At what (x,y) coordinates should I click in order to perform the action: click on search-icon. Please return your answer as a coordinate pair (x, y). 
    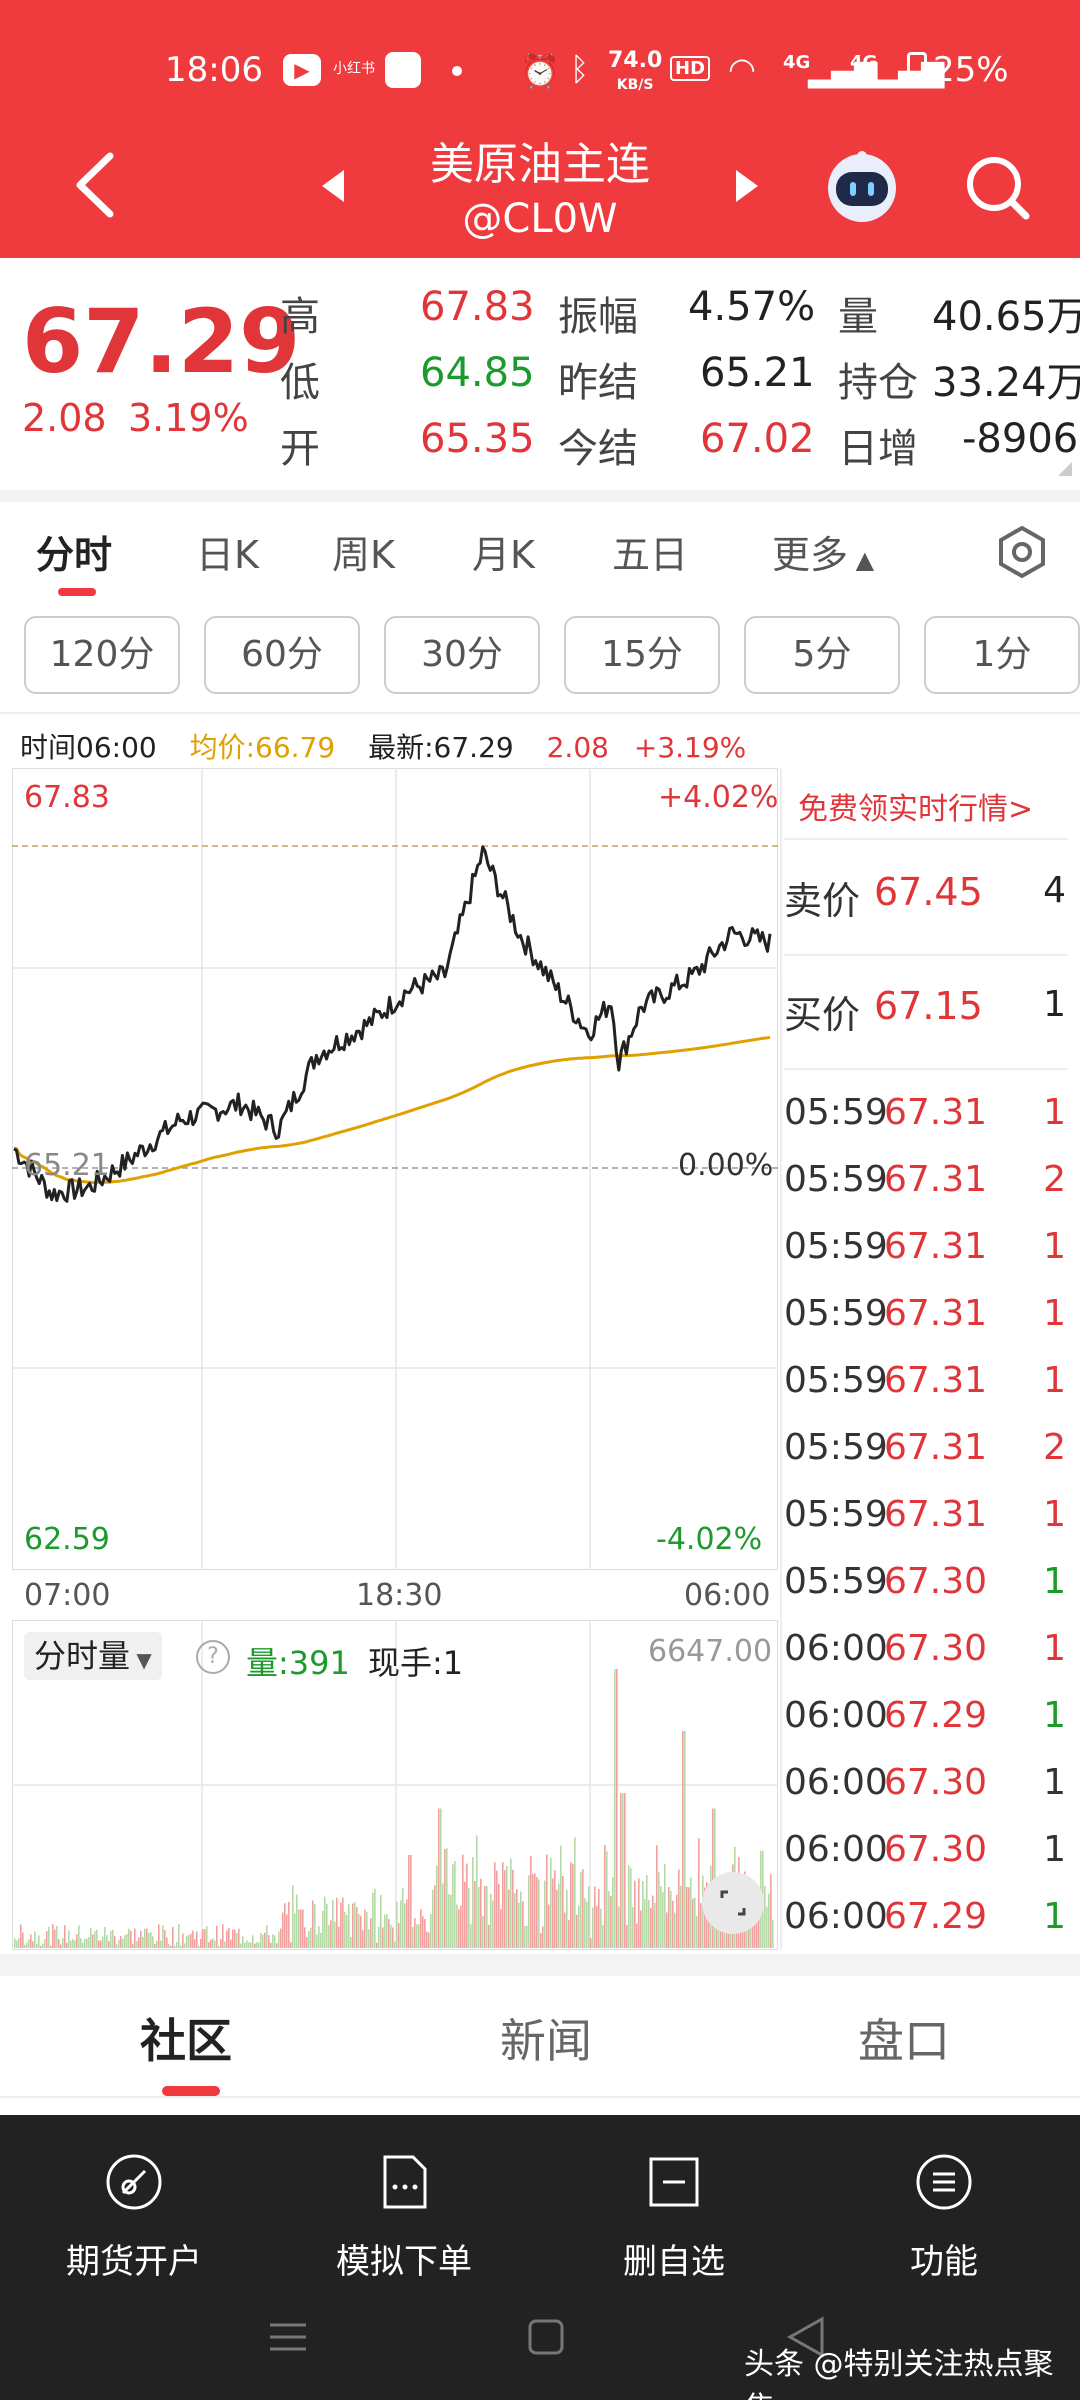
    Looking at the image, I should click on (998, 188).